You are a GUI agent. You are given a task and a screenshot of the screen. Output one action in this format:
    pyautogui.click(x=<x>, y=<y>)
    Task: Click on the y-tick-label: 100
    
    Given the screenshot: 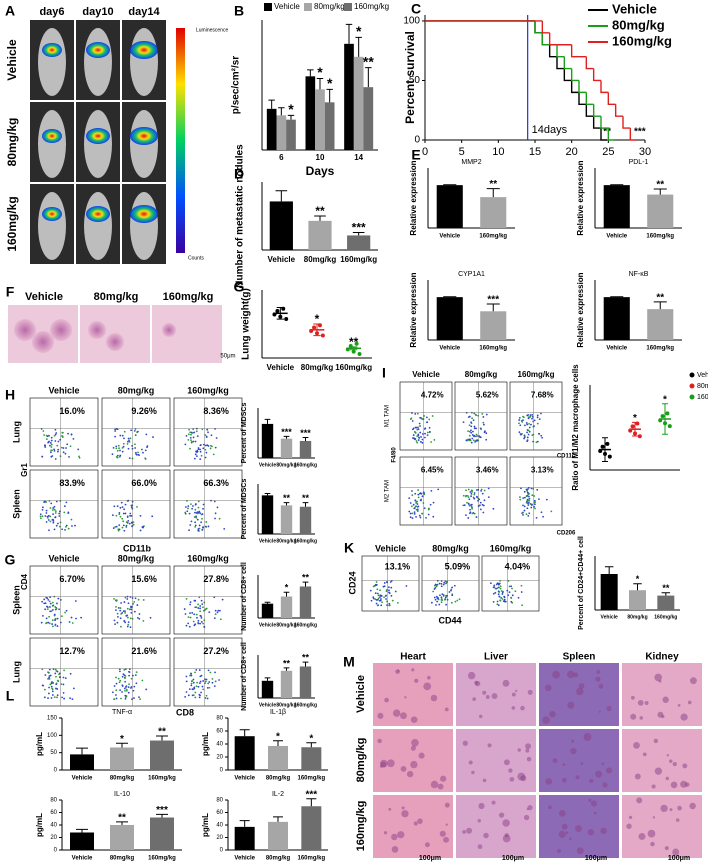 What is the action you would take?
    pyautogui.click(x=411, y=21)
    